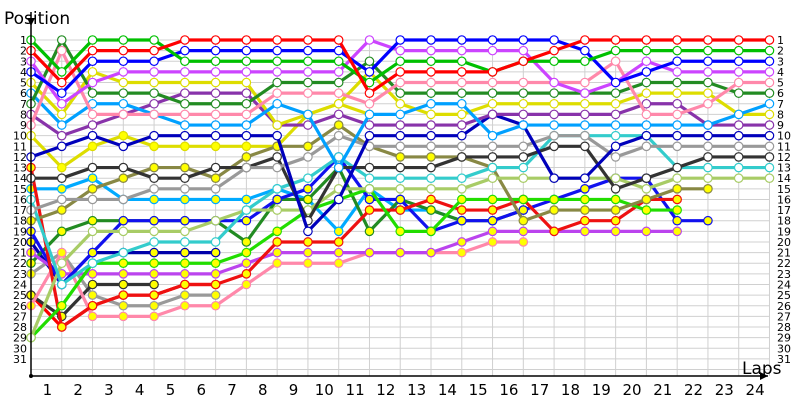  Describe the element at coordinates (780, 104) in the screenshot. I see `y-tick-label: 7` at that location.